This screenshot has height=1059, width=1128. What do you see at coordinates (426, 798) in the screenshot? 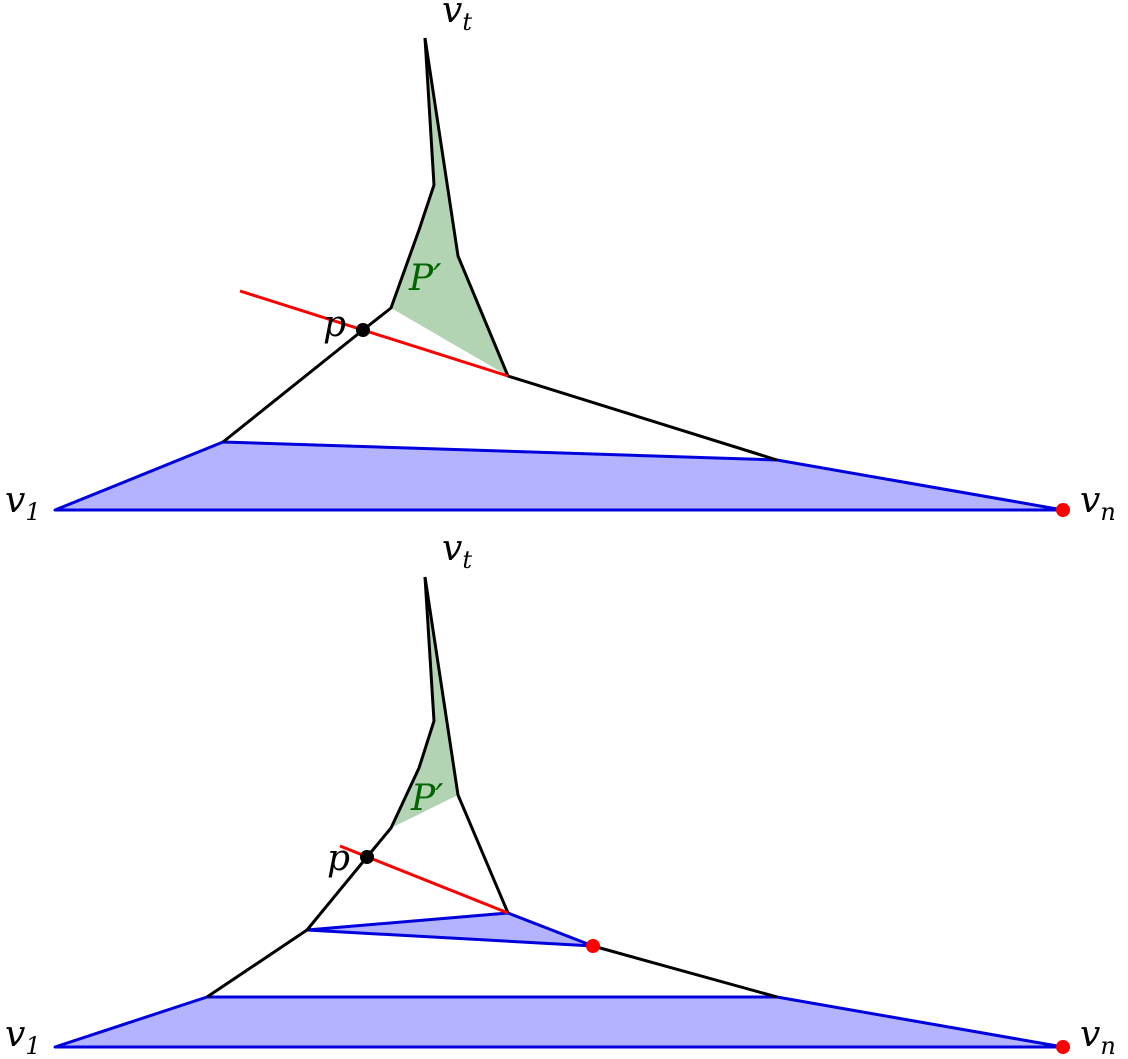
I see `bottom-label-P-prime: P′` at bounding box center [426, 798].